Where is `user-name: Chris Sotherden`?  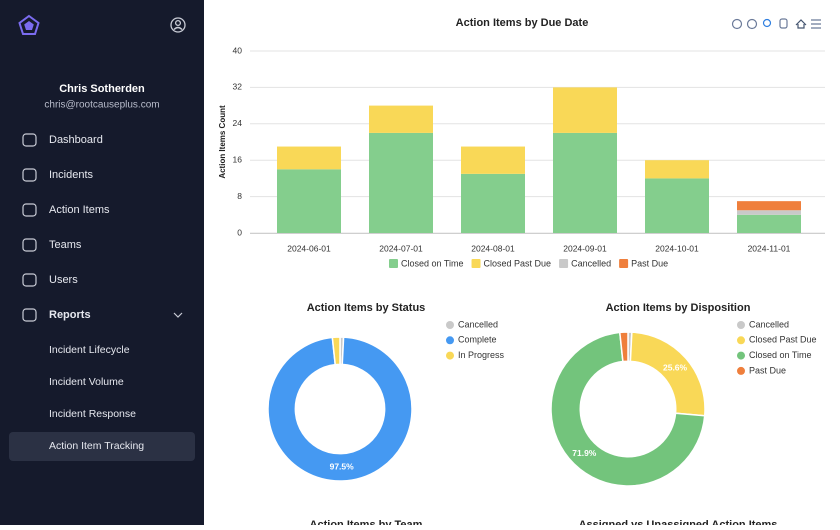
user-name: Chris Sotherden is located at coordinates (102, 89).